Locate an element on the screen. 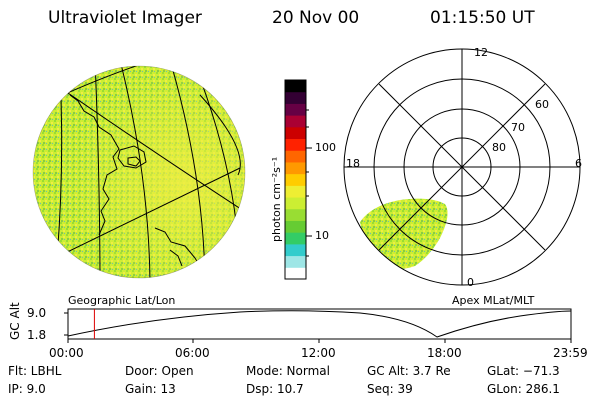 The width and height of the screenshot is (600, 400). footer-gc-alt: GC Alt: 3.7 Re is located at coordinates (409, 371).